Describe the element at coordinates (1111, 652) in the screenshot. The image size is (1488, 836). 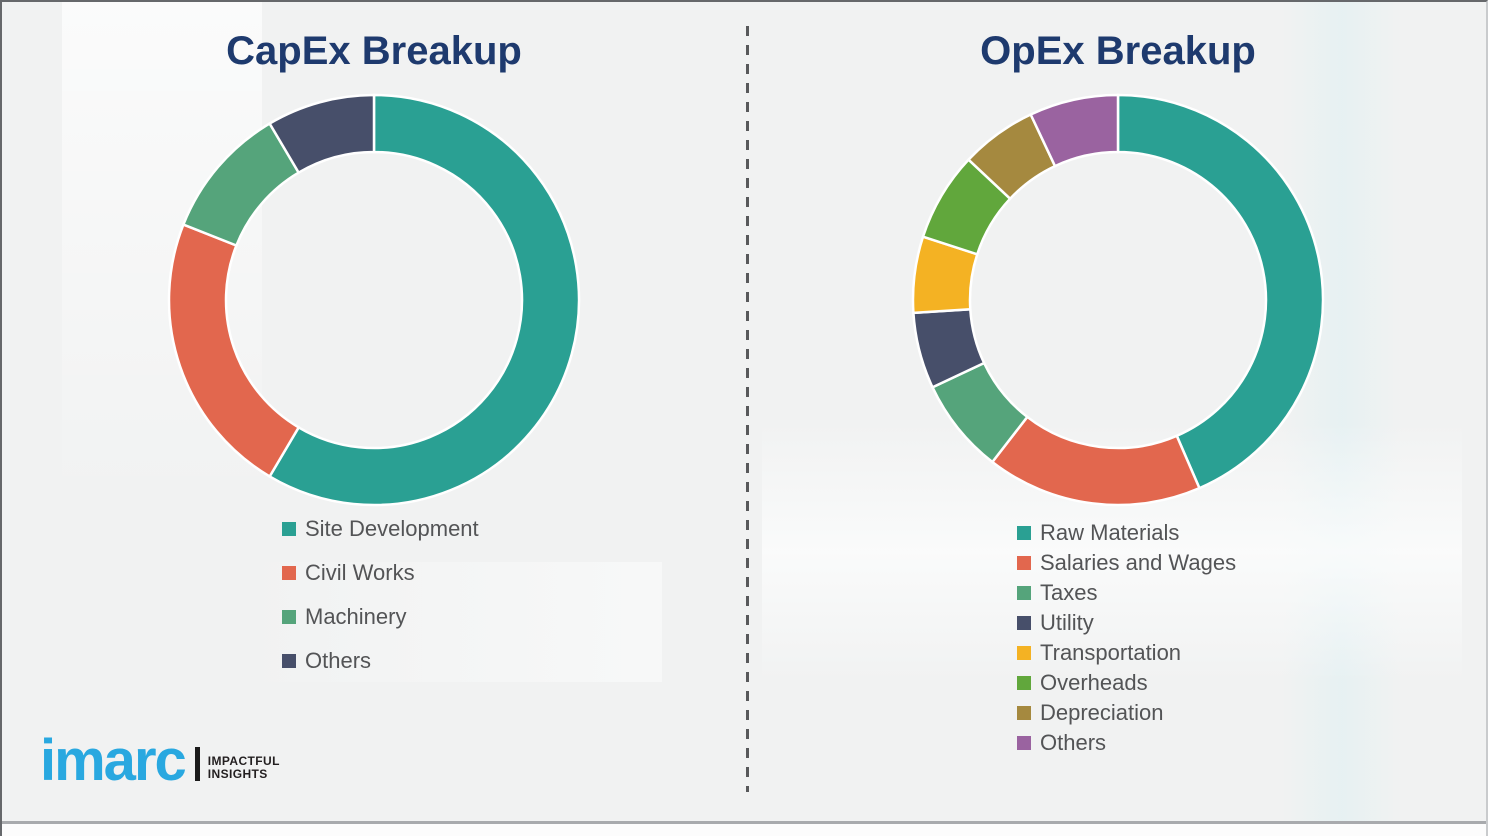
I see `legend-label: Transportation` at that location.